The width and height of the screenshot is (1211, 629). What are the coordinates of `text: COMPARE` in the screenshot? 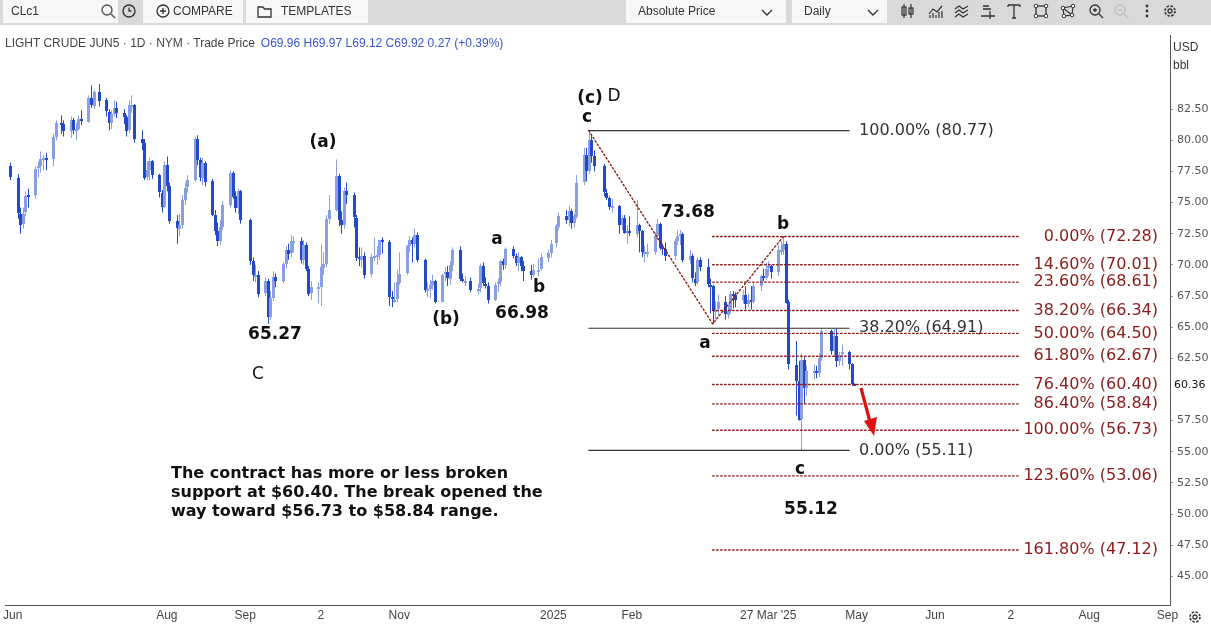 It's located at (193, 11).